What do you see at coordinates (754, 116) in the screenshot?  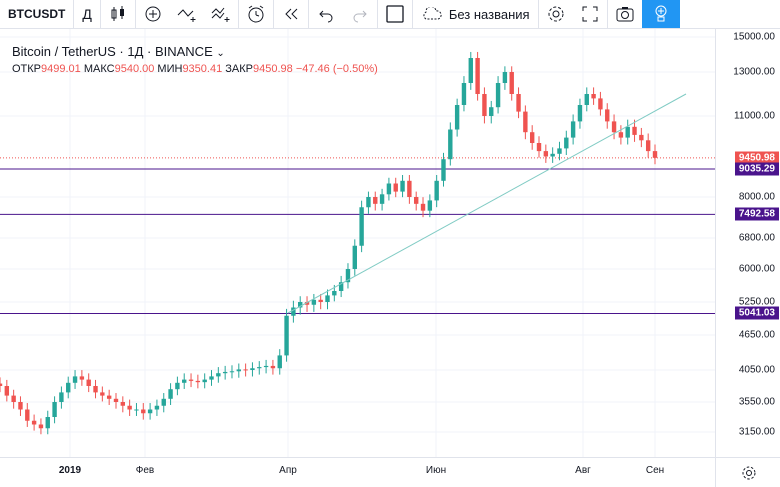 I see `price-tick-label: 11000.00` at bounding box center [754, 116].